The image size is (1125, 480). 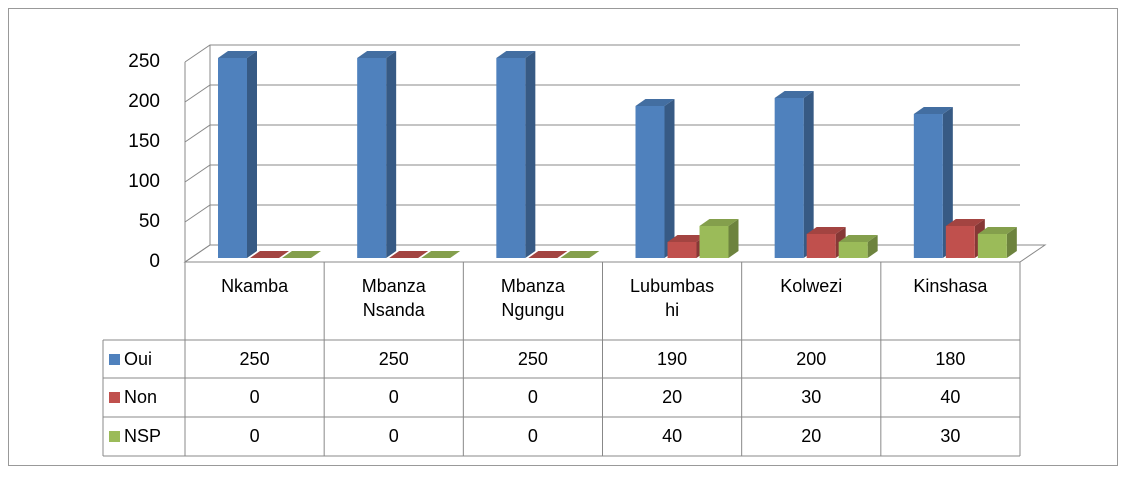 I want to click on category-cell: Kolwezi, so click(x=811, y=301).